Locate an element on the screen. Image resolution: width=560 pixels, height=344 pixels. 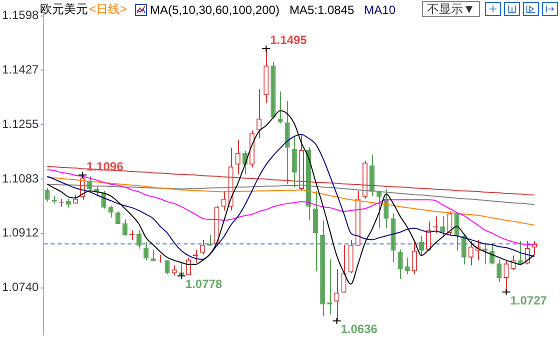
text: MA10 is located at coordinates (380, 9).